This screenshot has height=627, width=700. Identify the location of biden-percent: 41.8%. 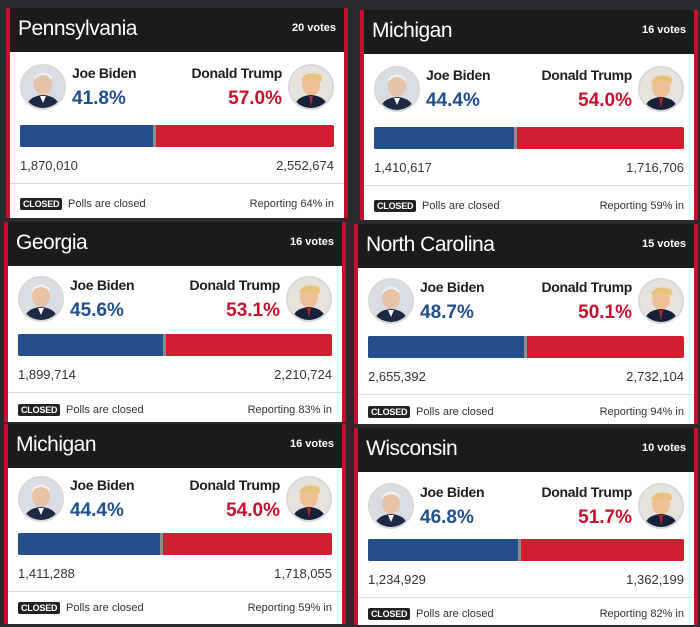
(99, 98).